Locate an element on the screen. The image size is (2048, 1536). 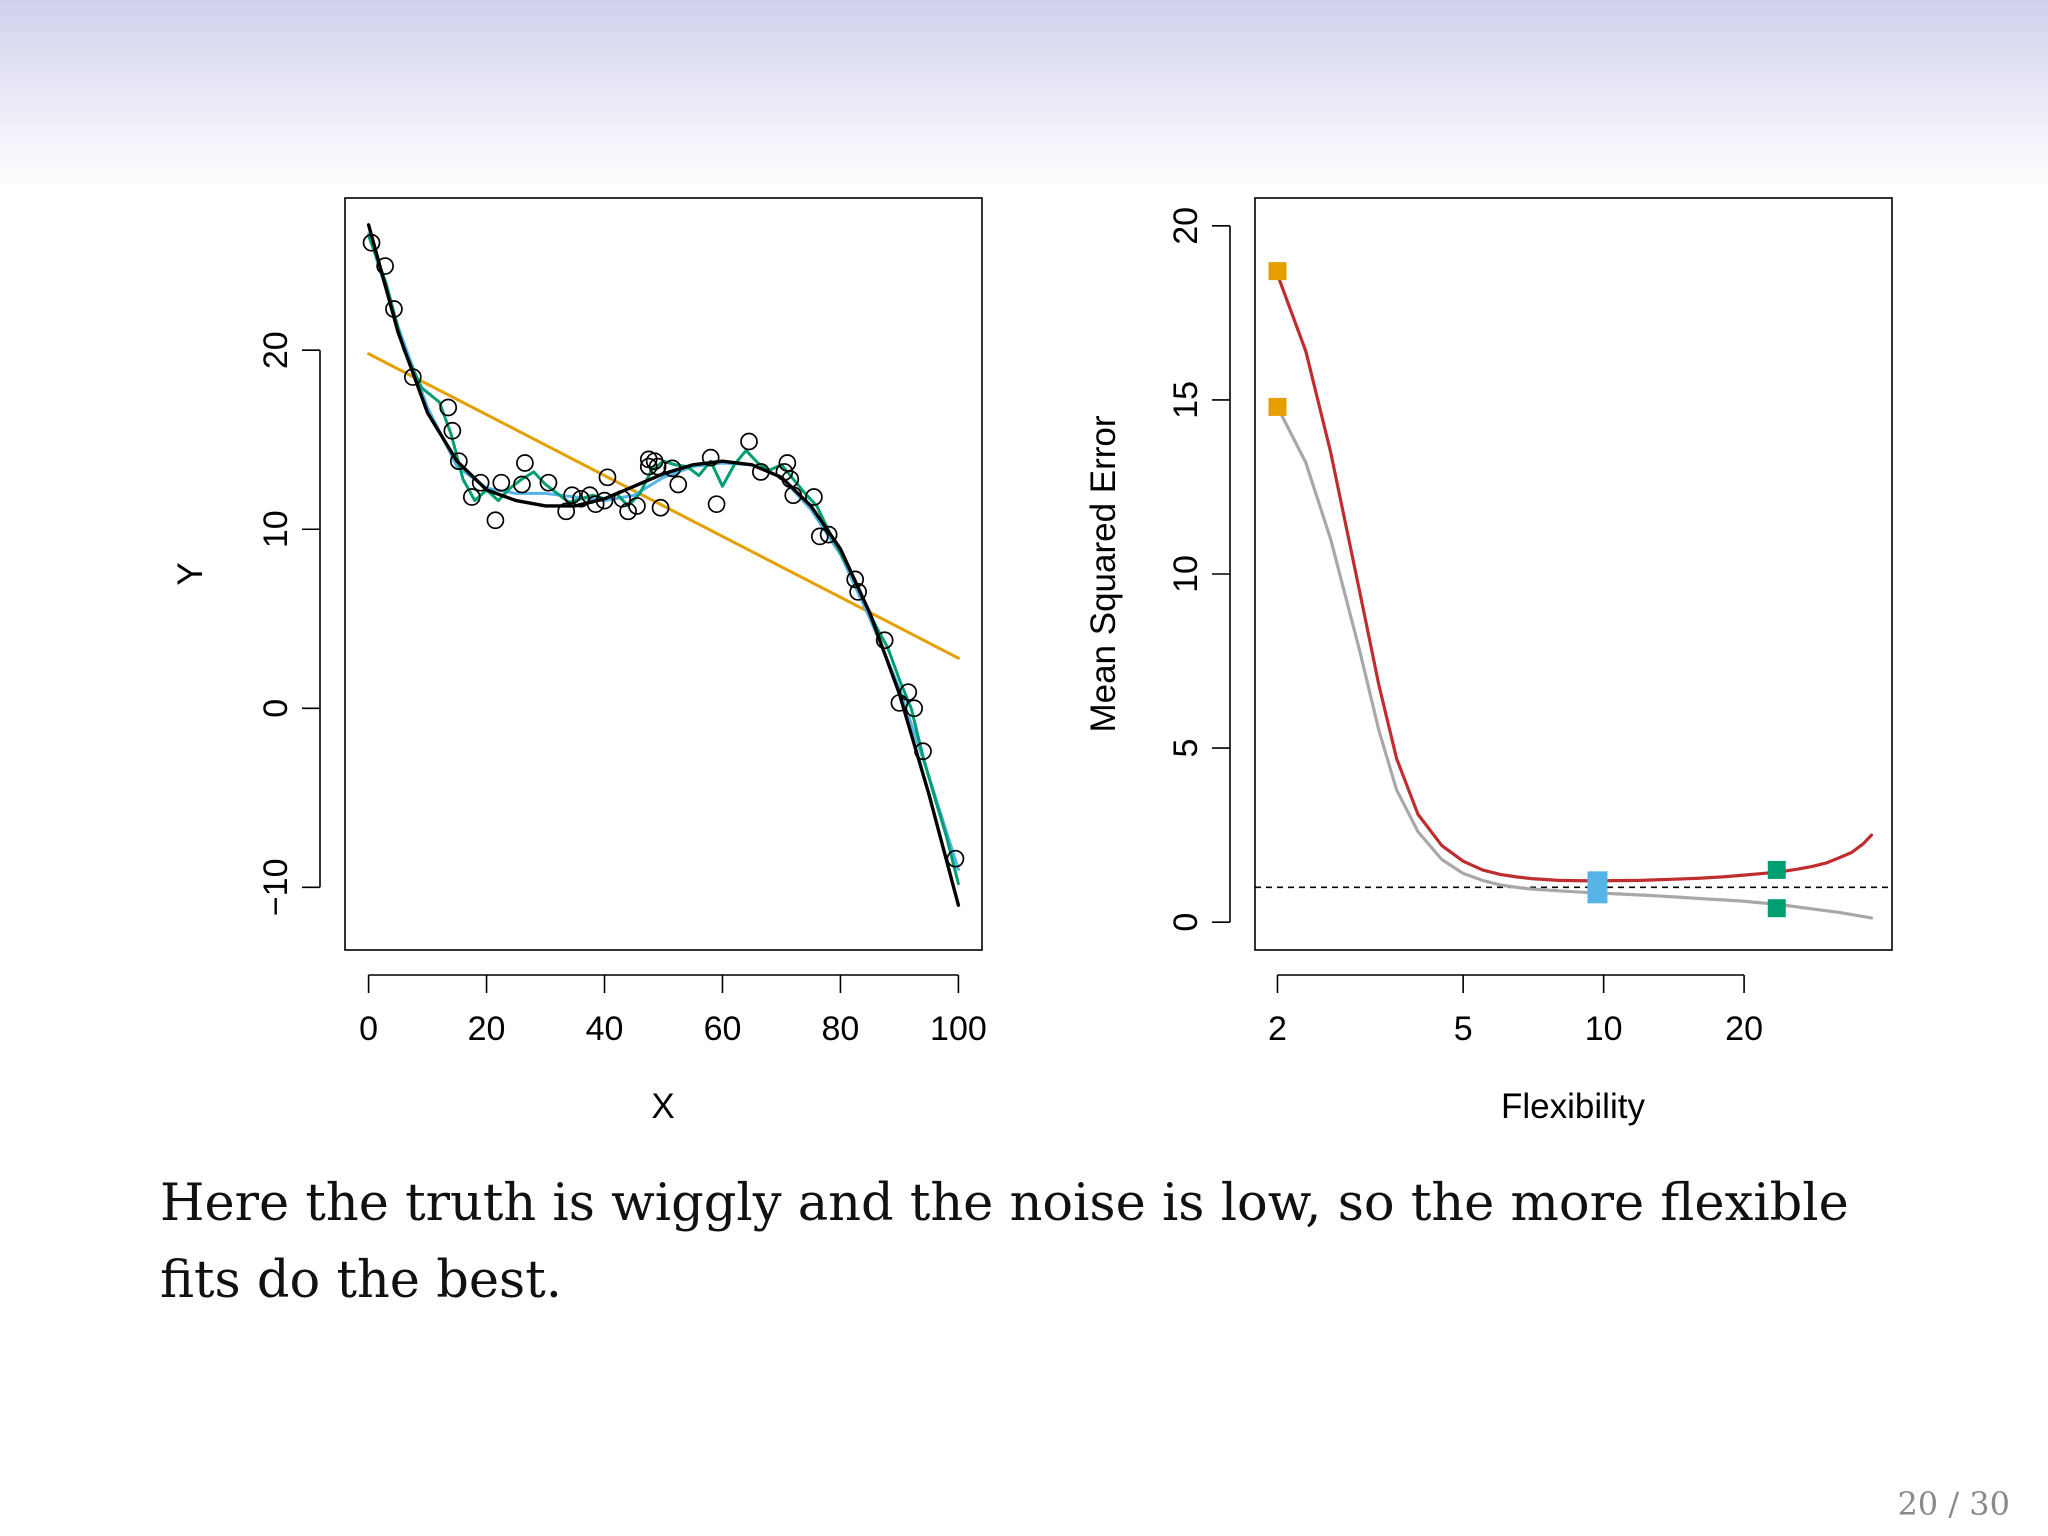
left-line-smooth-green is located at coordinates (663, 560).